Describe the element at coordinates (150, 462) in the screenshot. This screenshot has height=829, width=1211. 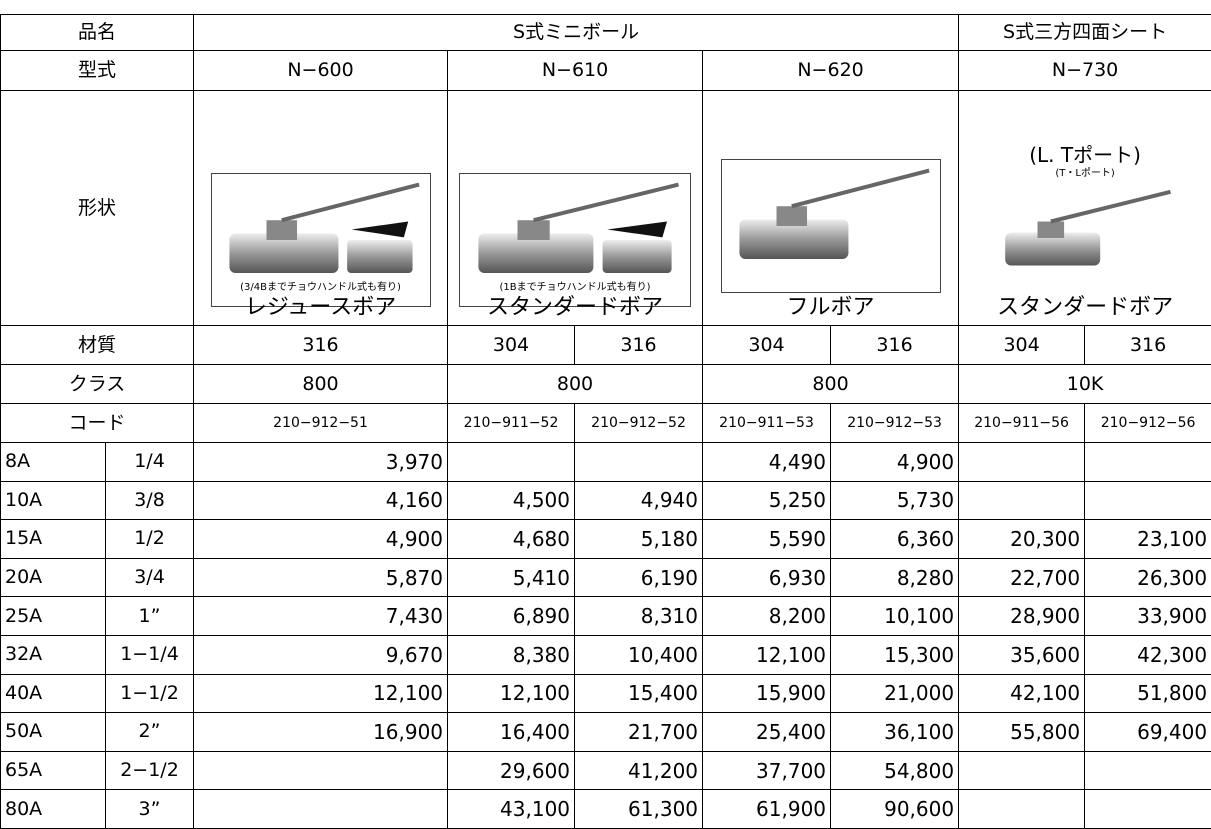
I see `size-inch: 1/4` at that location.